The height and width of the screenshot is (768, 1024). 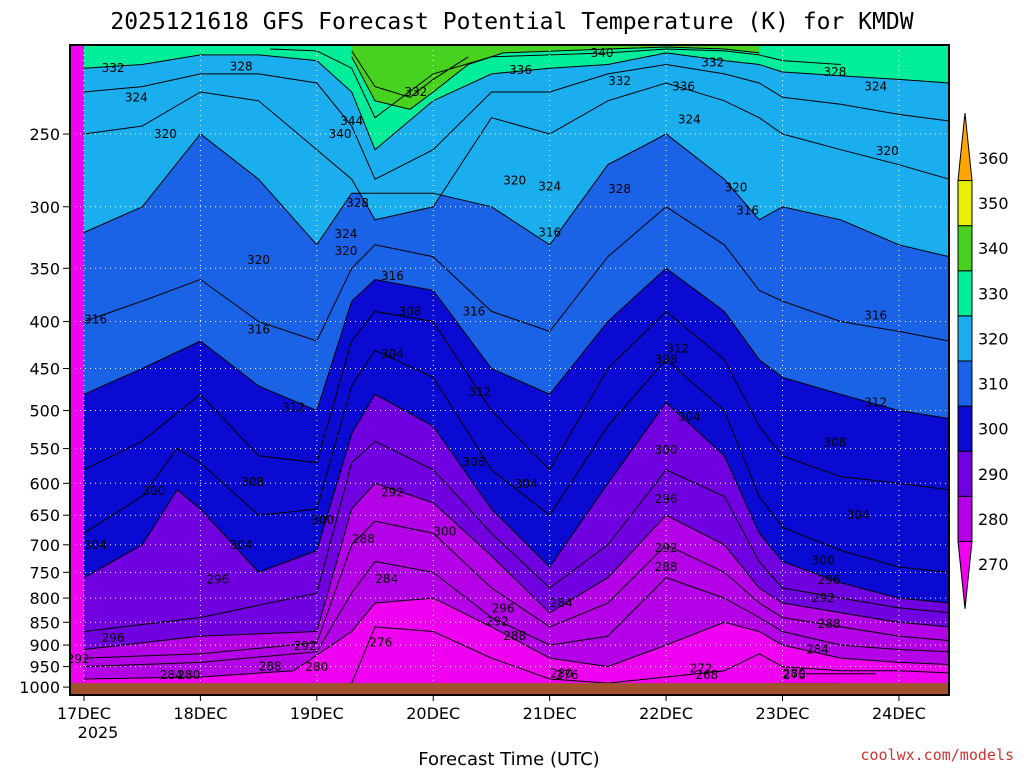 I want to click on x-tick-label: 17DEC, so click(x=84, y=713).